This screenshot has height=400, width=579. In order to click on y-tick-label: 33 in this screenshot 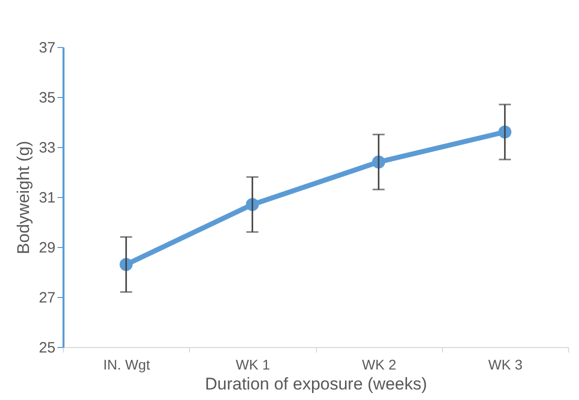, I will do `click(47, 148)`.